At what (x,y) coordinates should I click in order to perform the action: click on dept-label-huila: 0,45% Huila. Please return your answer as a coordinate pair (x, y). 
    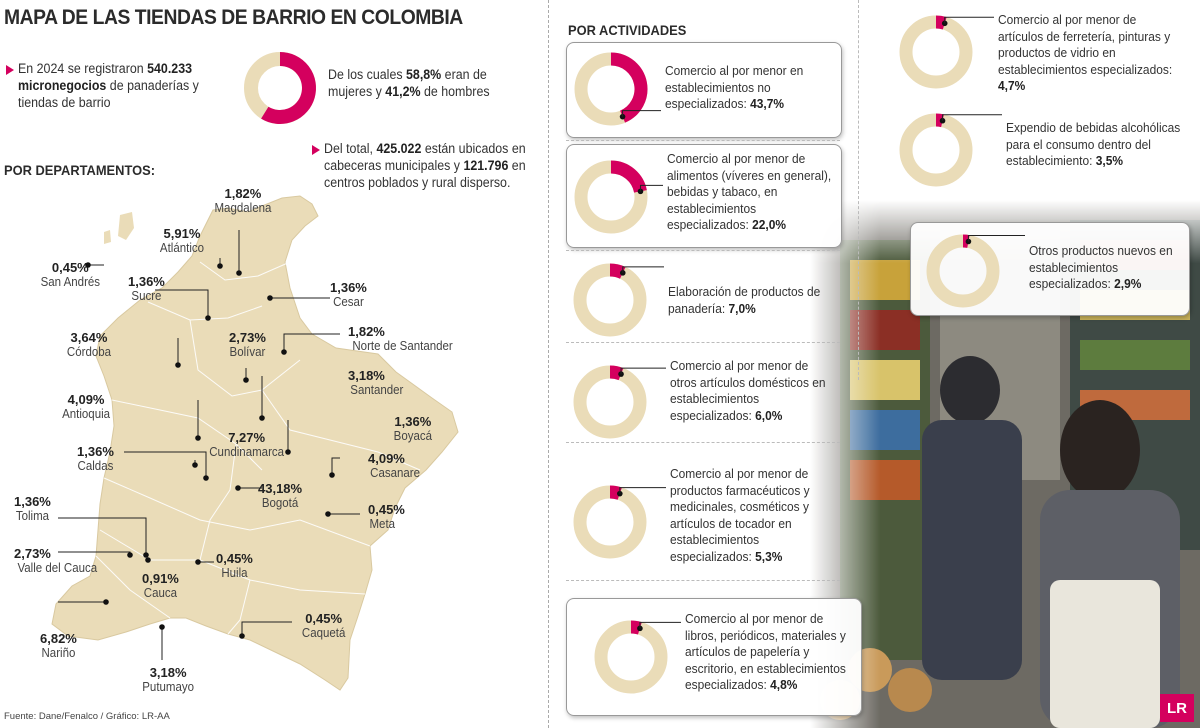
    Looking at the image, I should click on (234, 566).